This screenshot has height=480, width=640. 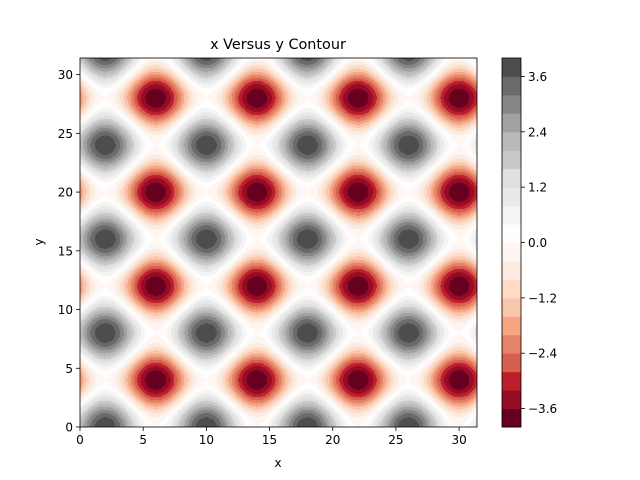 What do you see at coordinates (537, 77) in the screenshot?
I see `colorbar-tick-label: 3.6` at bounding box center [537, 77].